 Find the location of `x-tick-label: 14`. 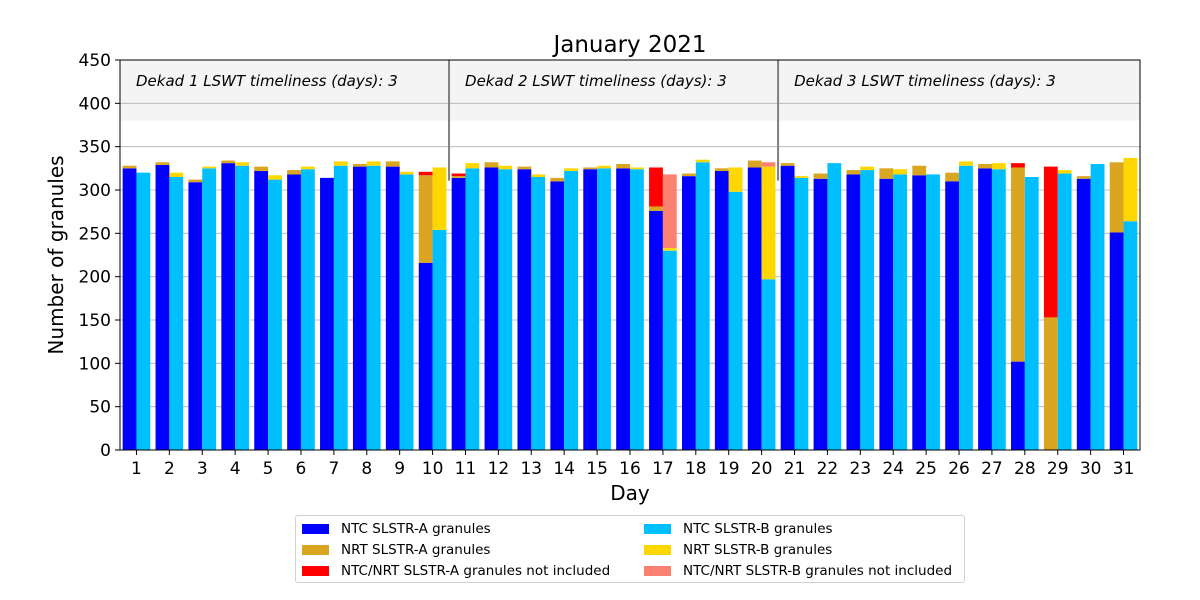

x-tick-label: 14 is located at coordinates (564, 469).